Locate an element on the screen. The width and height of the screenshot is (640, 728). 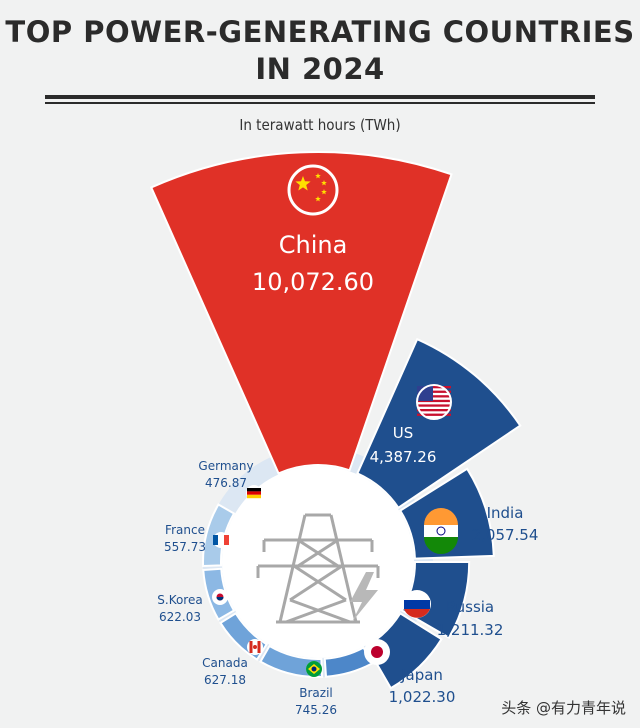
title-rule-thick is located at coordinates (320, 97).